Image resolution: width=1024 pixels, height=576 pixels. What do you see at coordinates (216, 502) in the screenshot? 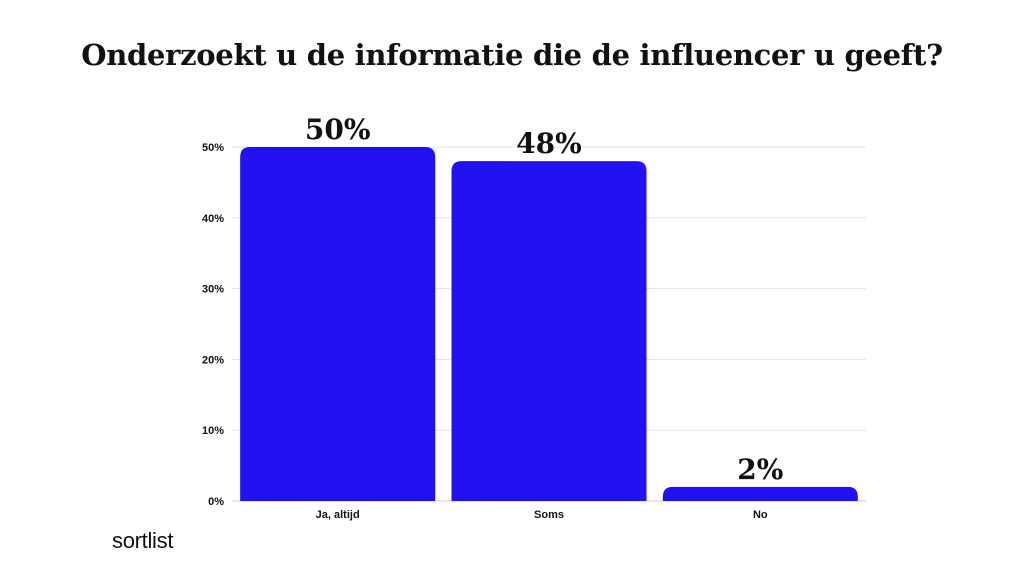
I see `y-tick-label: 0%` at bounding box center [216, 502].